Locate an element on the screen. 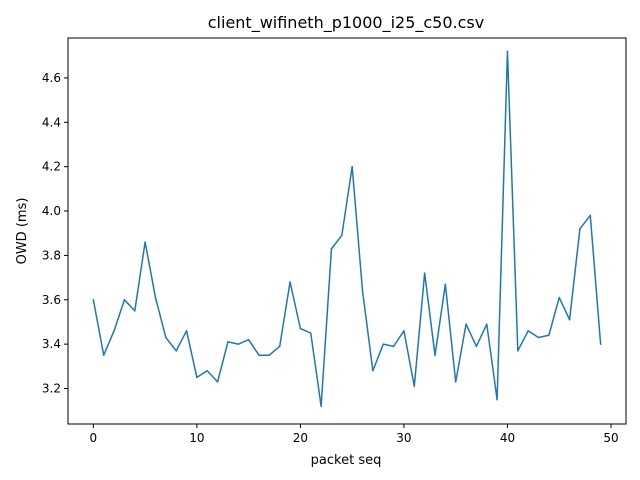  x-tick-label: 40 is located at coordinates (507, 438).